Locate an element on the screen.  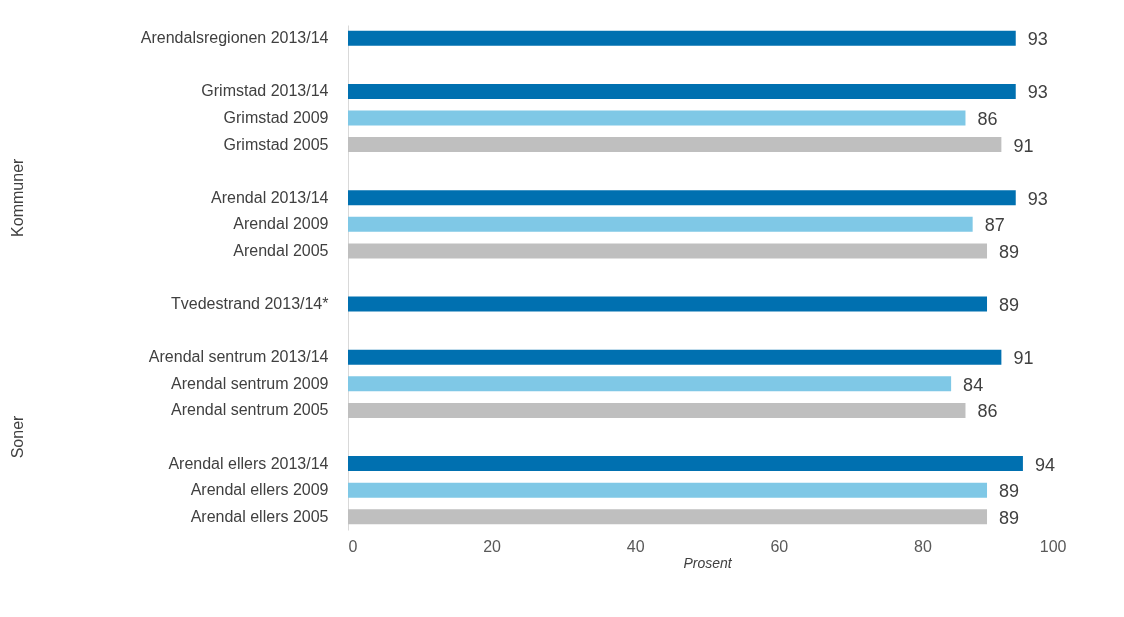
data-label: 94 is located at coordinates (1044, 464).